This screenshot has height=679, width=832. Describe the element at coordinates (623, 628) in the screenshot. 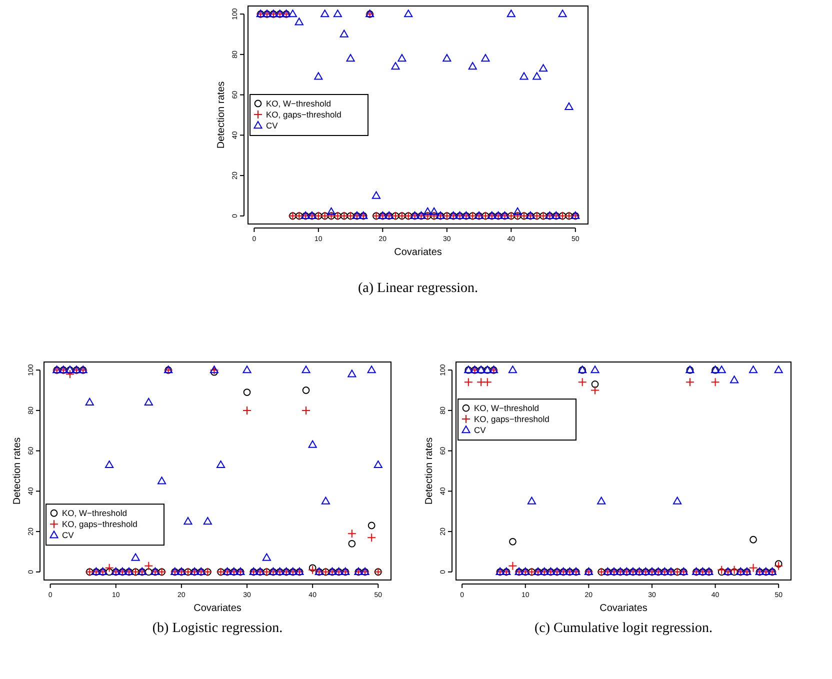

I see `text: (c) Cumulative logit regression.` at that location.